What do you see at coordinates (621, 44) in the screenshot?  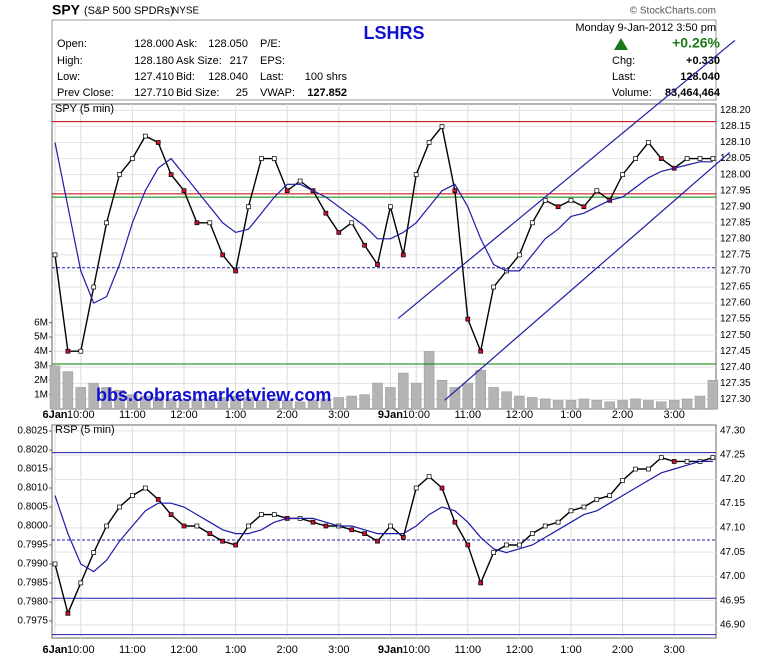 I see `up-arrow` at bounding box center [621, 44].